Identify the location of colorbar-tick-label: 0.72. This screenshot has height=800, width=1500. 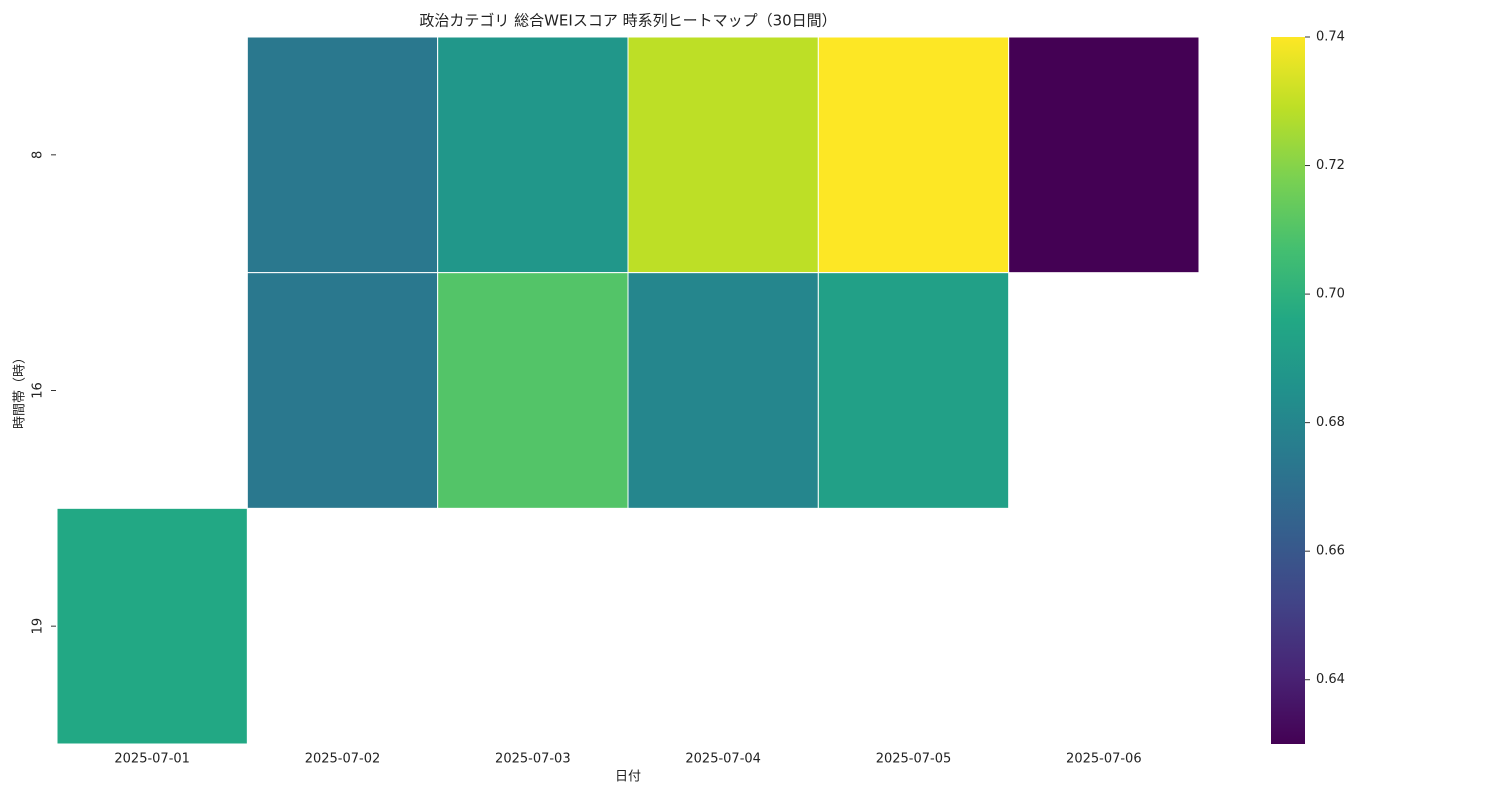
(1330, 165).